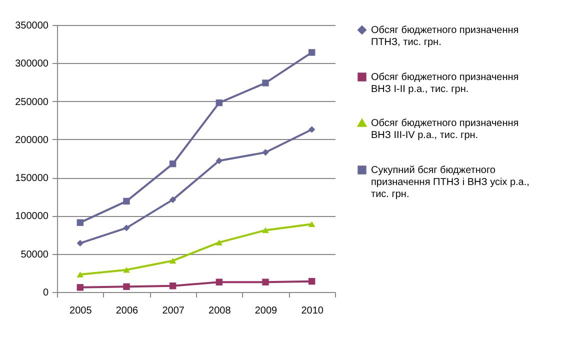 This screenshot has width=576, height=337. I want to click on legend-label: Обсяг бюджетного призначення ПТНЗ, тис. грн., so click(445, 36).